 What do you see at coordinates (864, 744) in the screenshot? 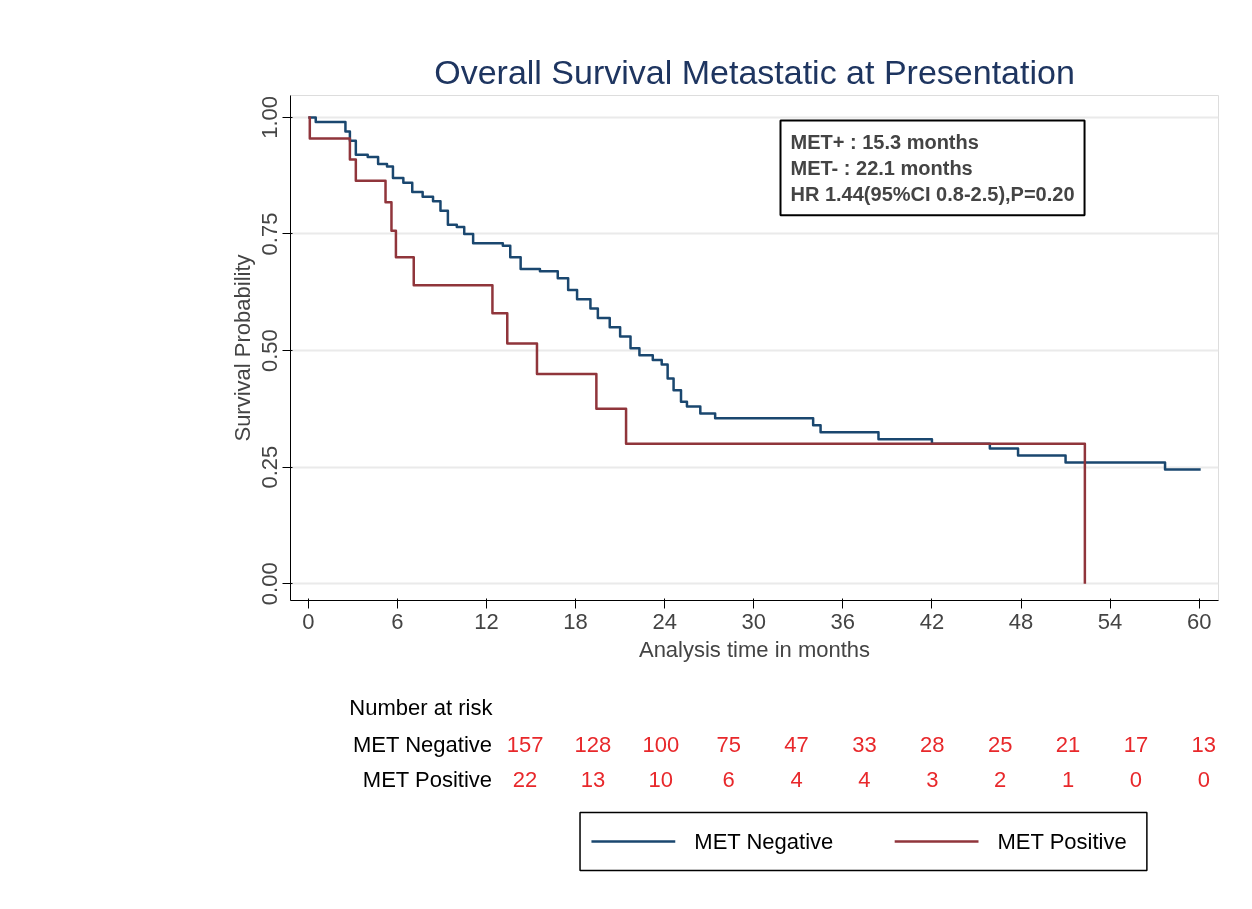
I see `text: 33` at bounding box center [864, 744].